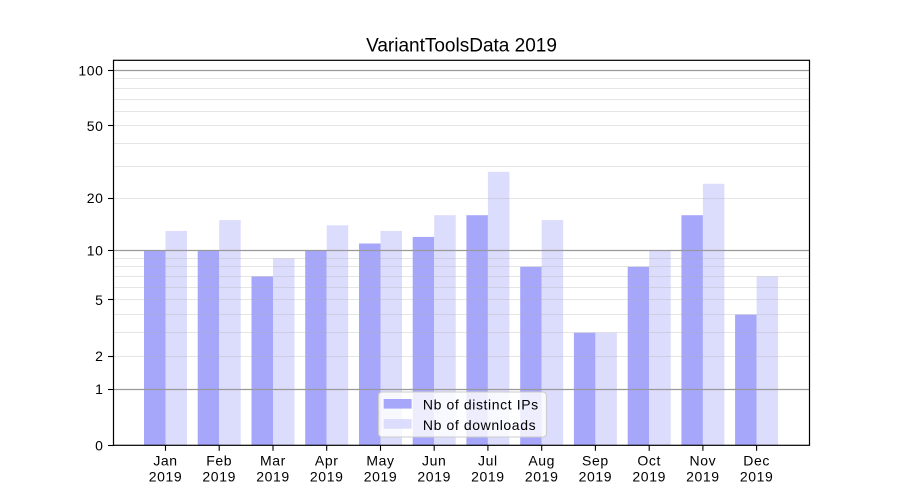 This screenshot has width=900, height=500. I want to click on svg-text: 0, so click(99, 445).